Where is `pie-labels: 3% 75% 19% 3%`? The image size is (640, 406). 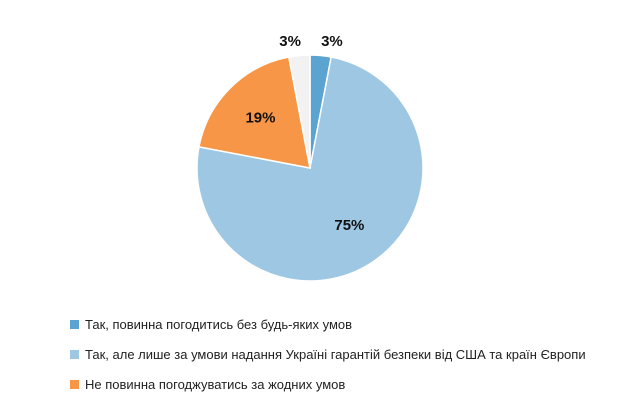
pie-labels: 3% 75% 19% 3% is located at coordinates (304, 133).